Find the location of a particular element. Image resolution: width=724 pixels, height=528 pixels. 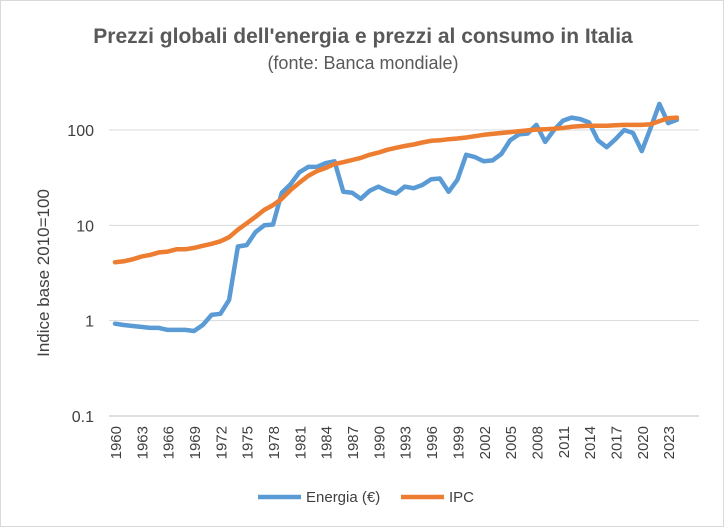

x-tick-label: 2011 is located at coordinates (564, 442).